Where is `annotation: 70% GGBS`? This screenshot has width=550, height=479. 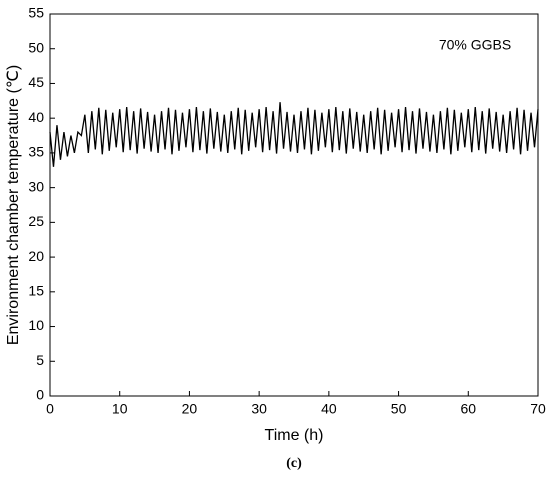 annotation: 70% GGBS is located at coordinates (475, 45).